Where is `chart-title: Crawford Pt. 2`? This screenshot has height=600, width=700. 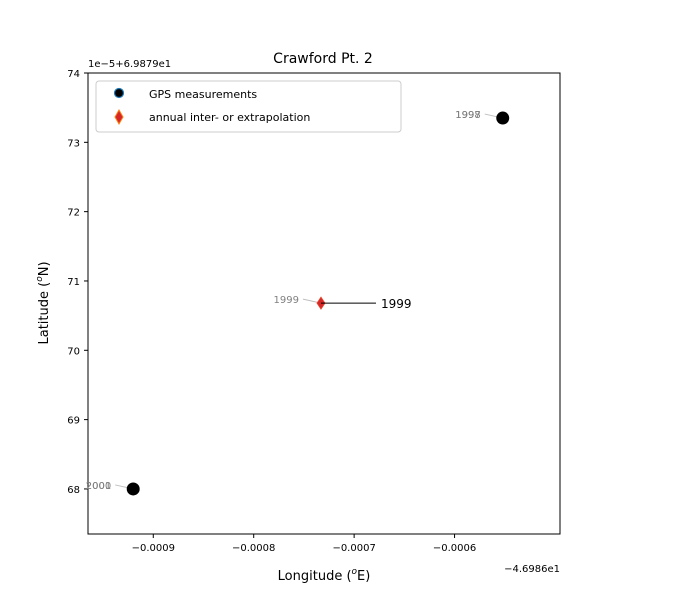
chart-title: Crawford Pt. 2 is located at coordinates (323, 59).